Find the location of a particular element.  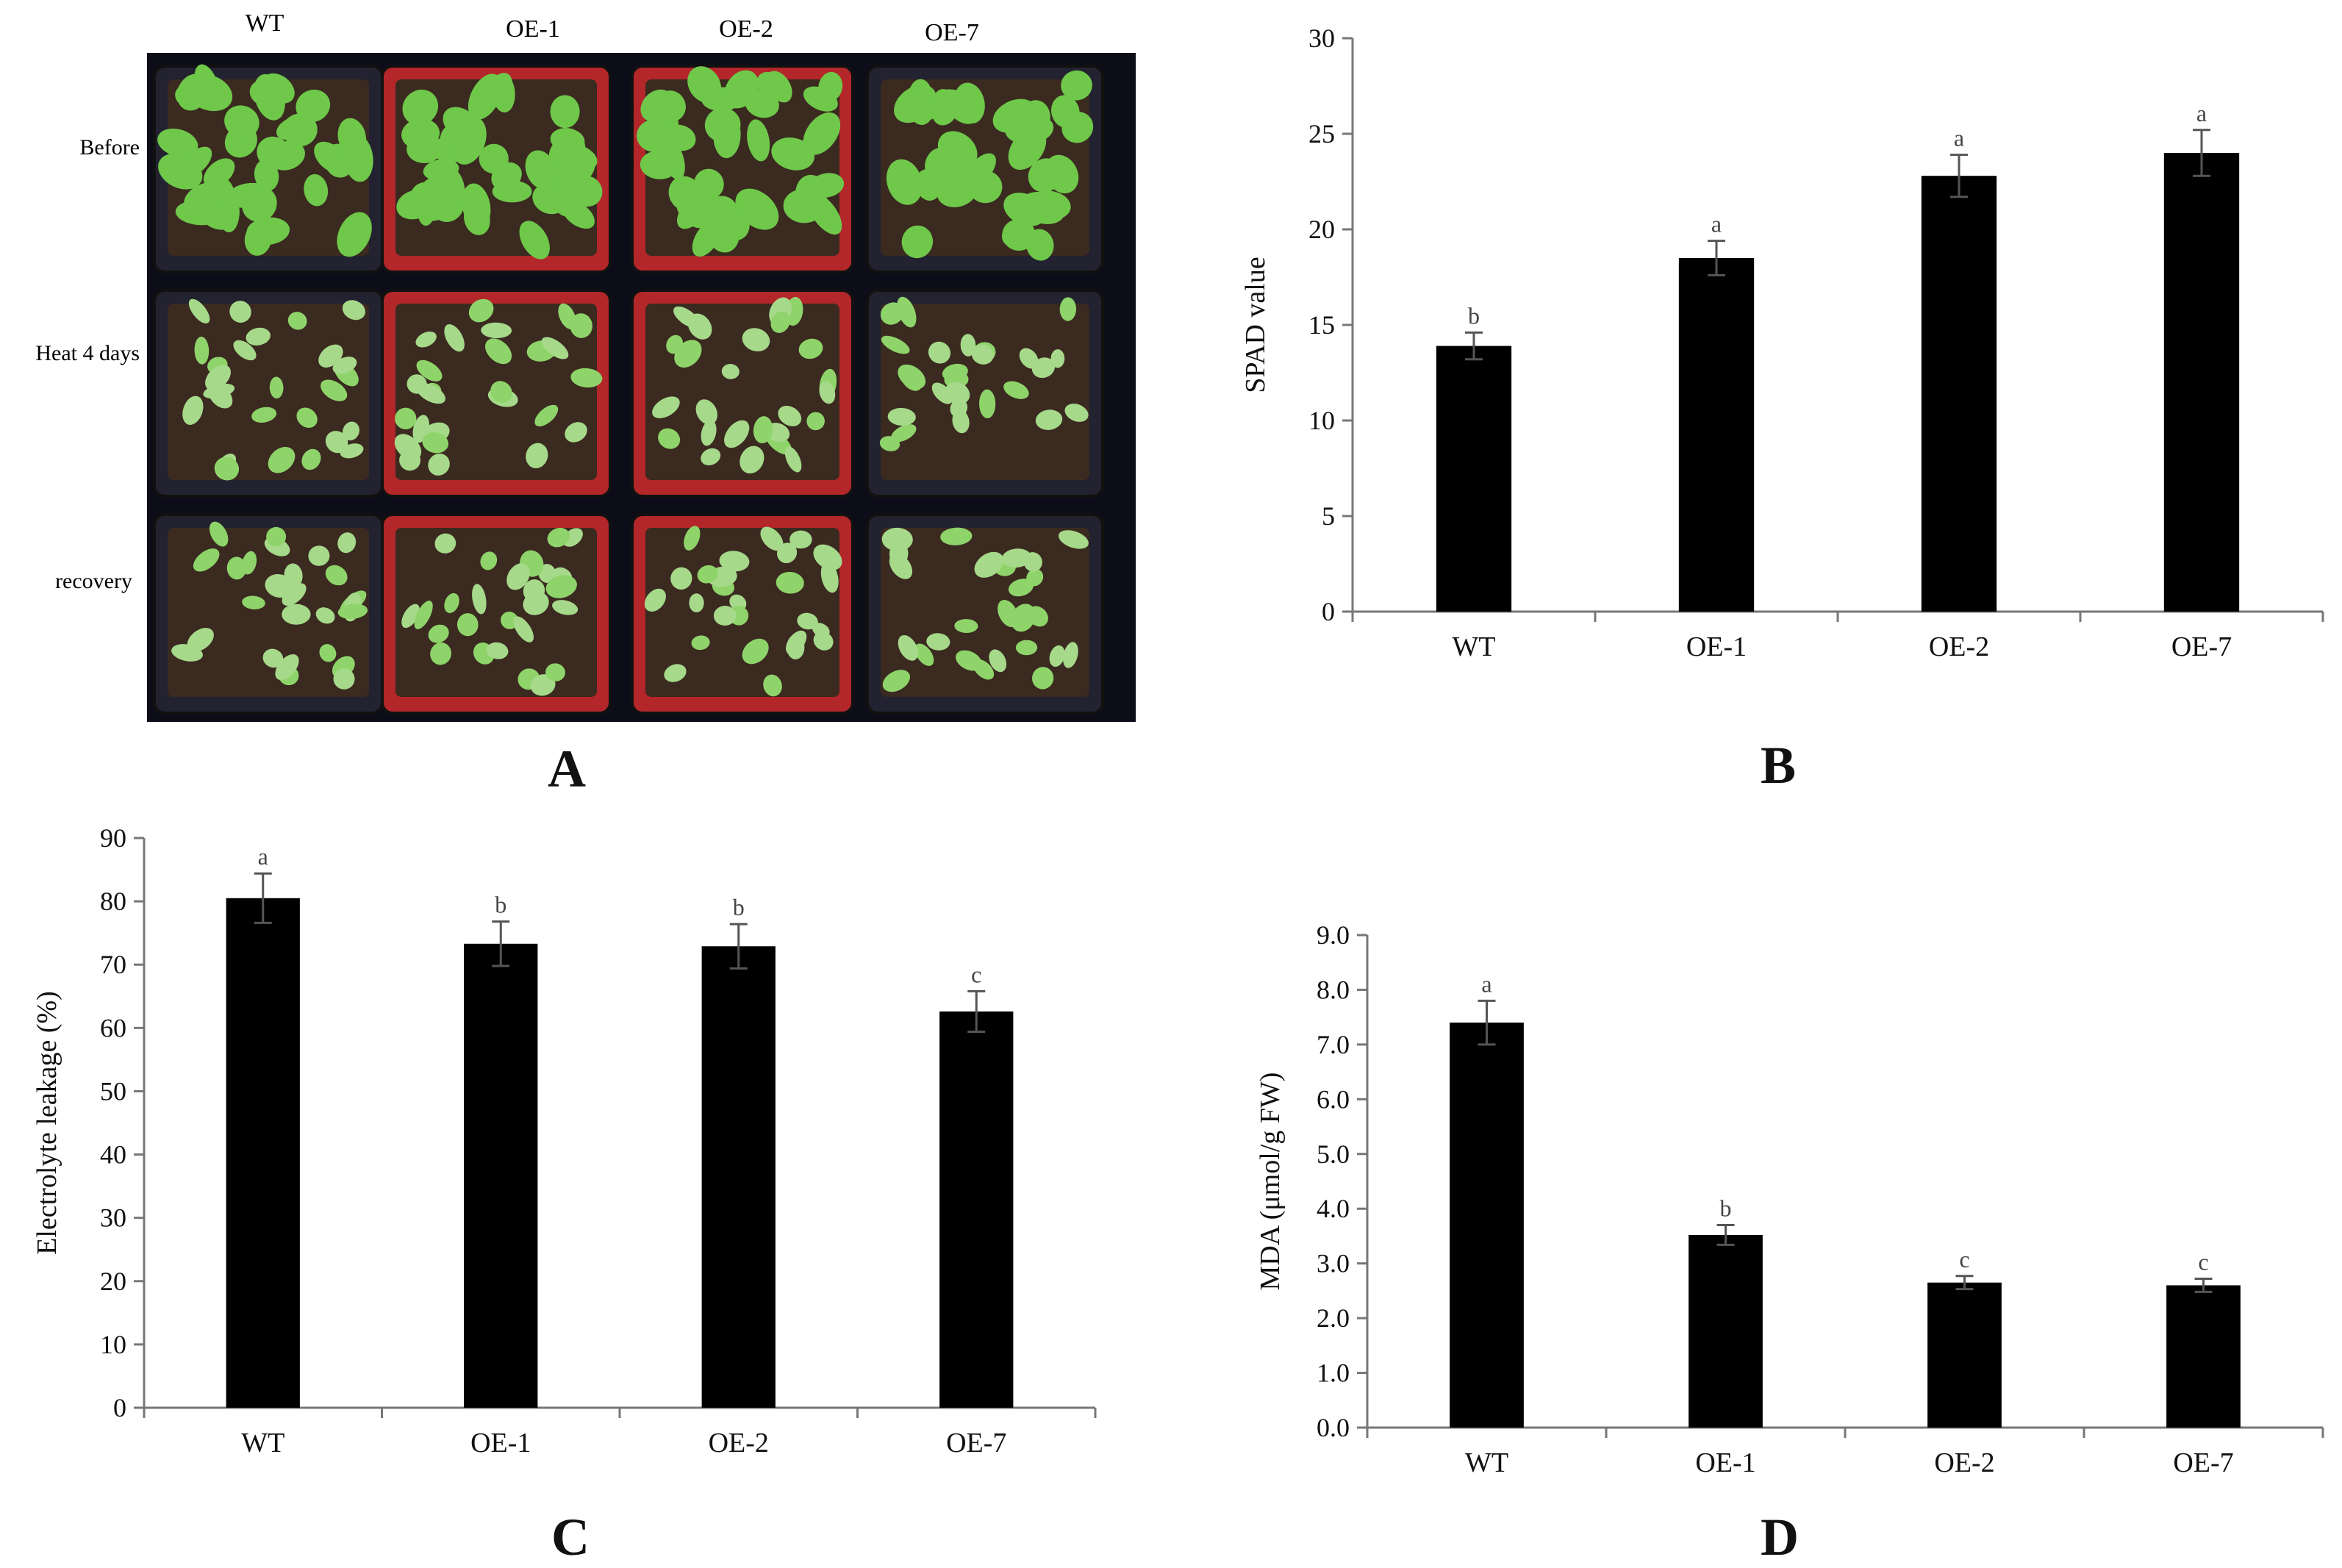

significance-label: a is located at coordinates (1959, 138).